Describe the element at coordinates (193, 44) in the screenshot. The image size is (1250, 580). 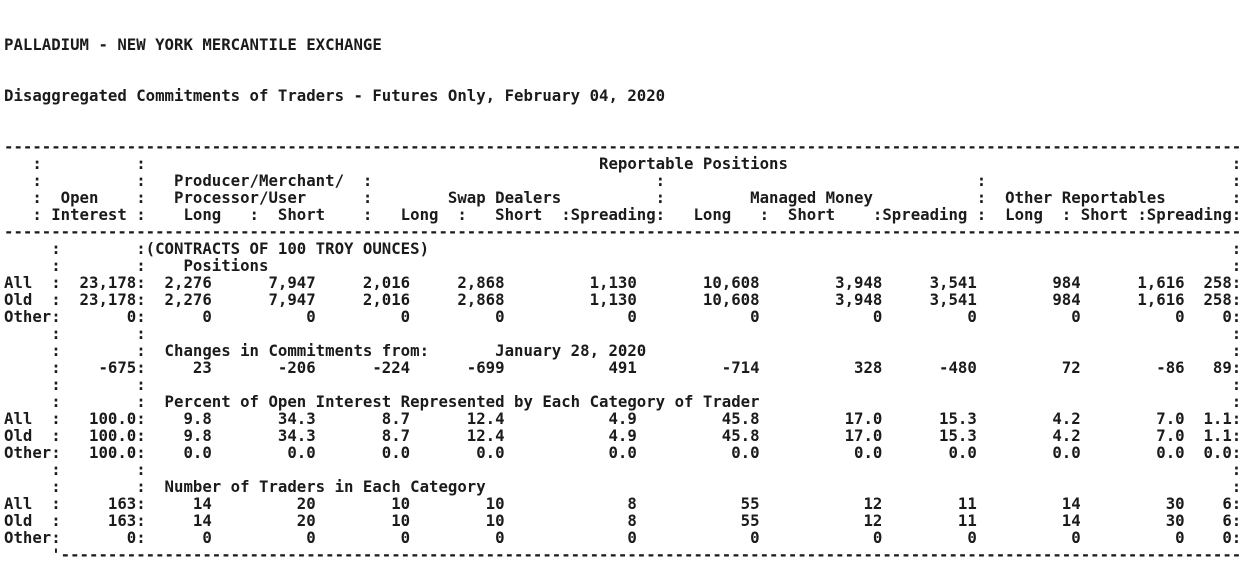
I see `report-title: PALLADIUM - NEW YORK MERCANTILE EXCHANGE` at that location.